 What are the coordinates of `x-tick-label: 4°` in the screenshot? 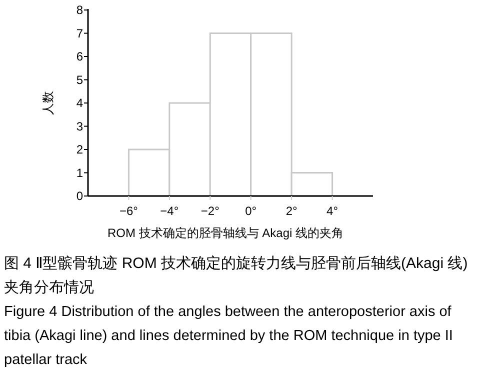 It's located at (332, 211).